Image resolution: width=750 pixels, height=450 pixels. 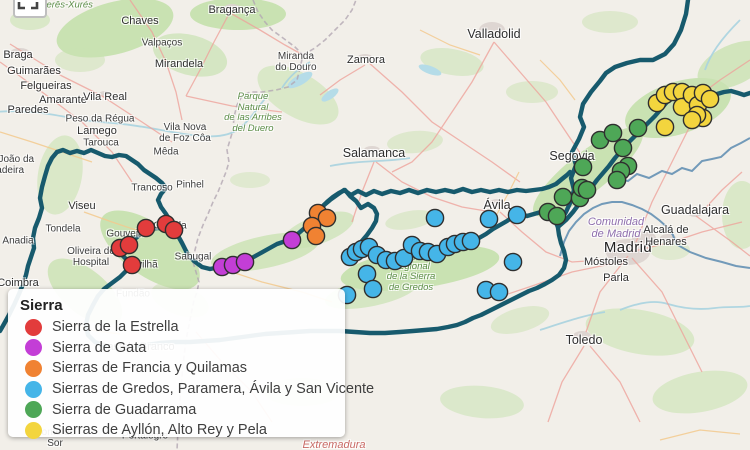 What do you see at coordinates (334, 444) in the screenshot?
I see `city-label: Extremadura` at bounding box center [334, 444].